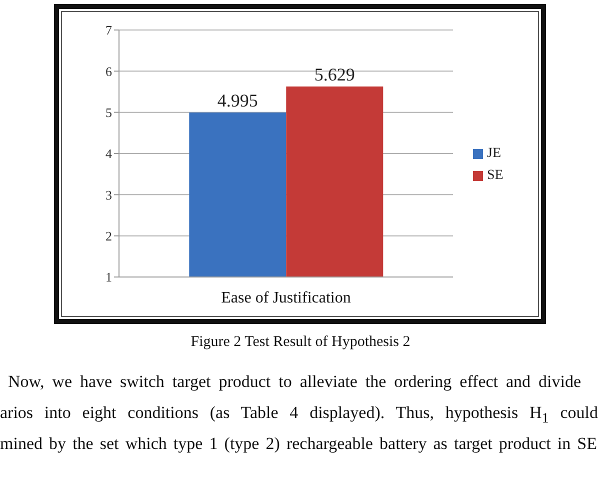 The image size is (601, 488). I want to click on caption: Figure 2 Test Result of Hypothesis 2, so click(301, 342).